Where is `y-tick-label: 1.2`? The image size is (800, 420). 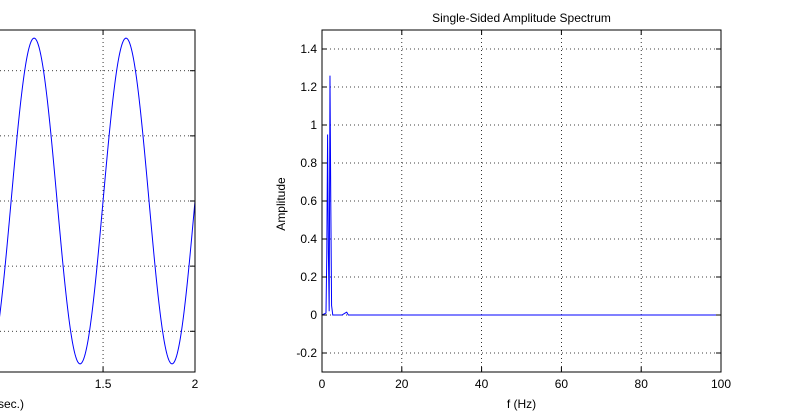 y-tick-label: 1.2 is located at coordinates (308, 87).